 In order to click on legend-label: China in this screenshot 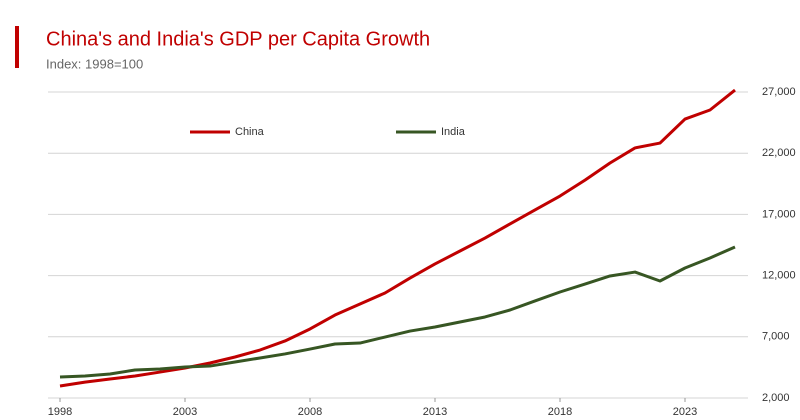, I will do `click(250, 132)`.